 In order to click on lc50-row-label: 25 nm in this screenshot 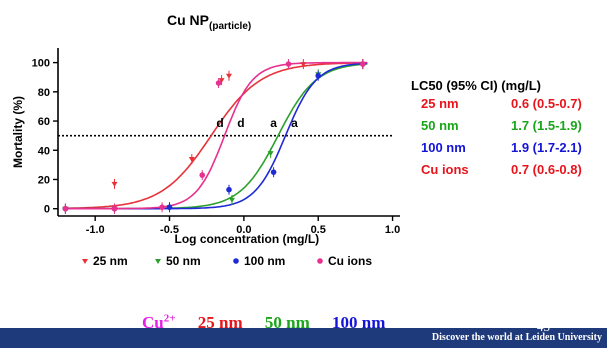, I will do `click(440, 103)`.